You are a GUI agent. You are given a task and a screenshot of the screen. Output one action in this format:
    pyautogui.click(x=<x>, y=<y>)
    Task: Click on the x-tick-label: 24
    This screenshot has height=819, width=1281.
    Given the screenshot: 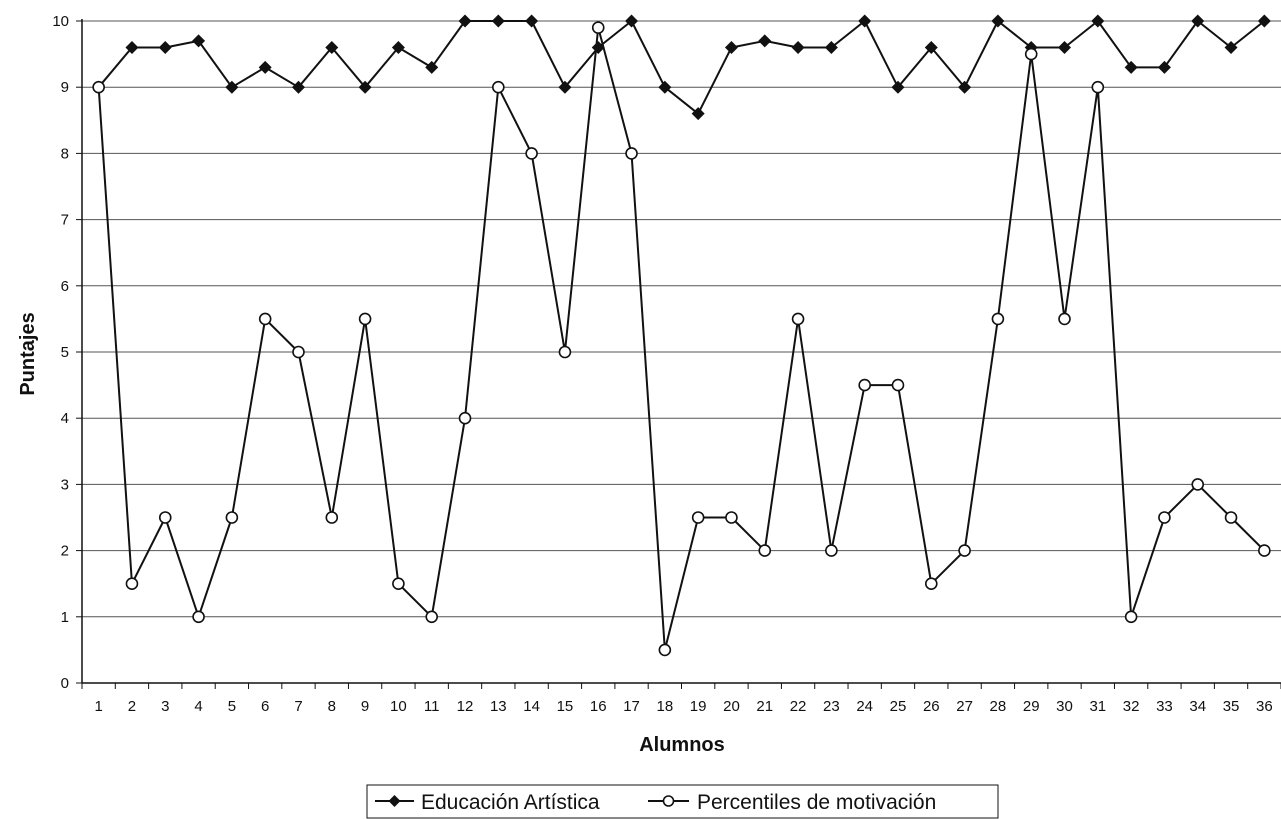 What is the action you would take?
    pyautogui.click(x=864, y=706)
    